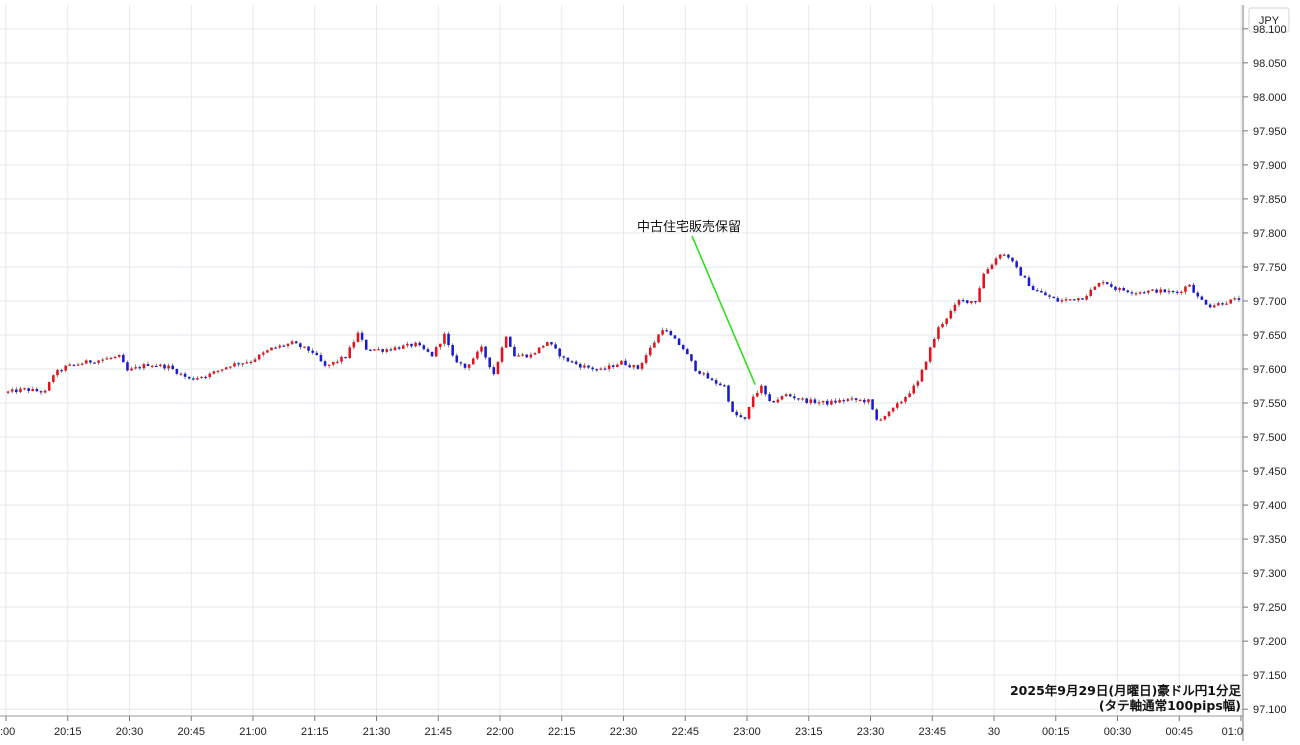 This screenshot has width=1300, height=745. What do you see at coordinates (315, 732) in the screenshot?
I see `time-tick-label: 21:15` at bounding box center [315, 732].